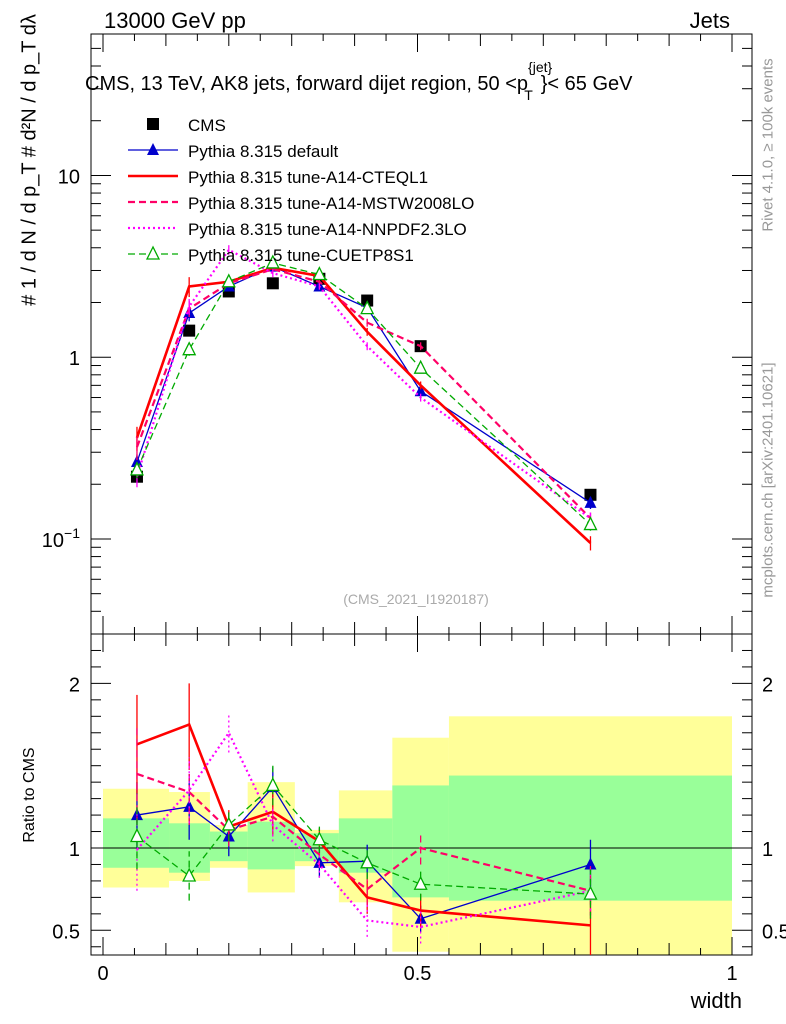 This screenshot has height=1024, width=786. What do you see at coordinates (74, 359) in the screenshot?
I see `y-tick-label: 1` at bounding box center [74, 359].